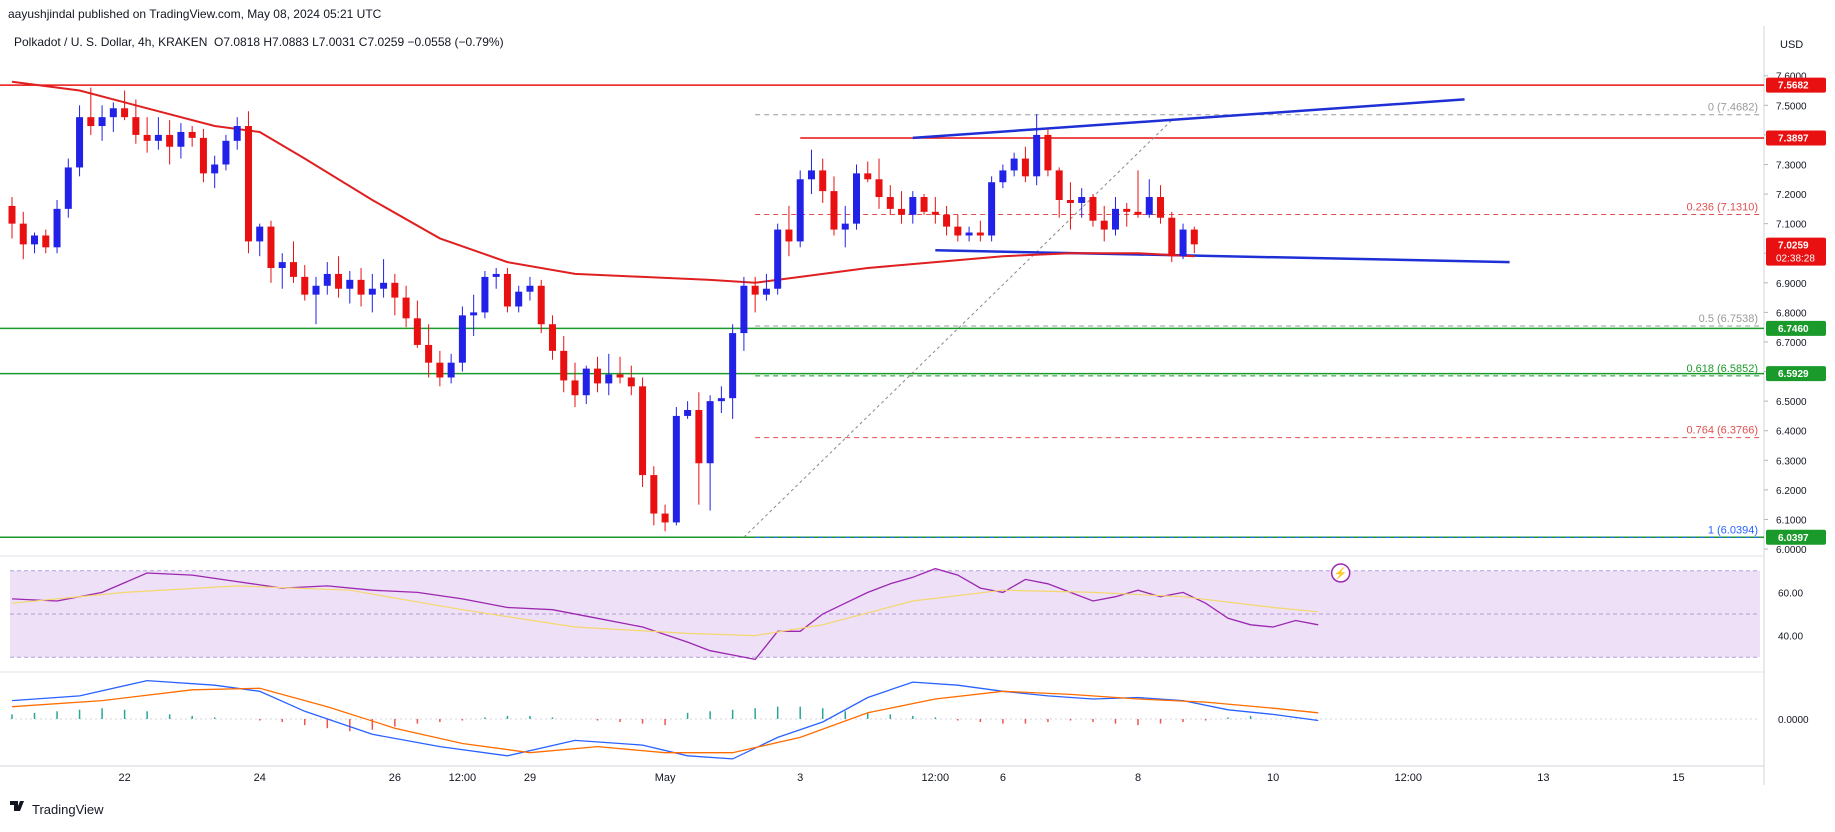 This screenshot has height=832, width=1835. I want to click on price-tag-label: 7.5682, so click(1793, 86).